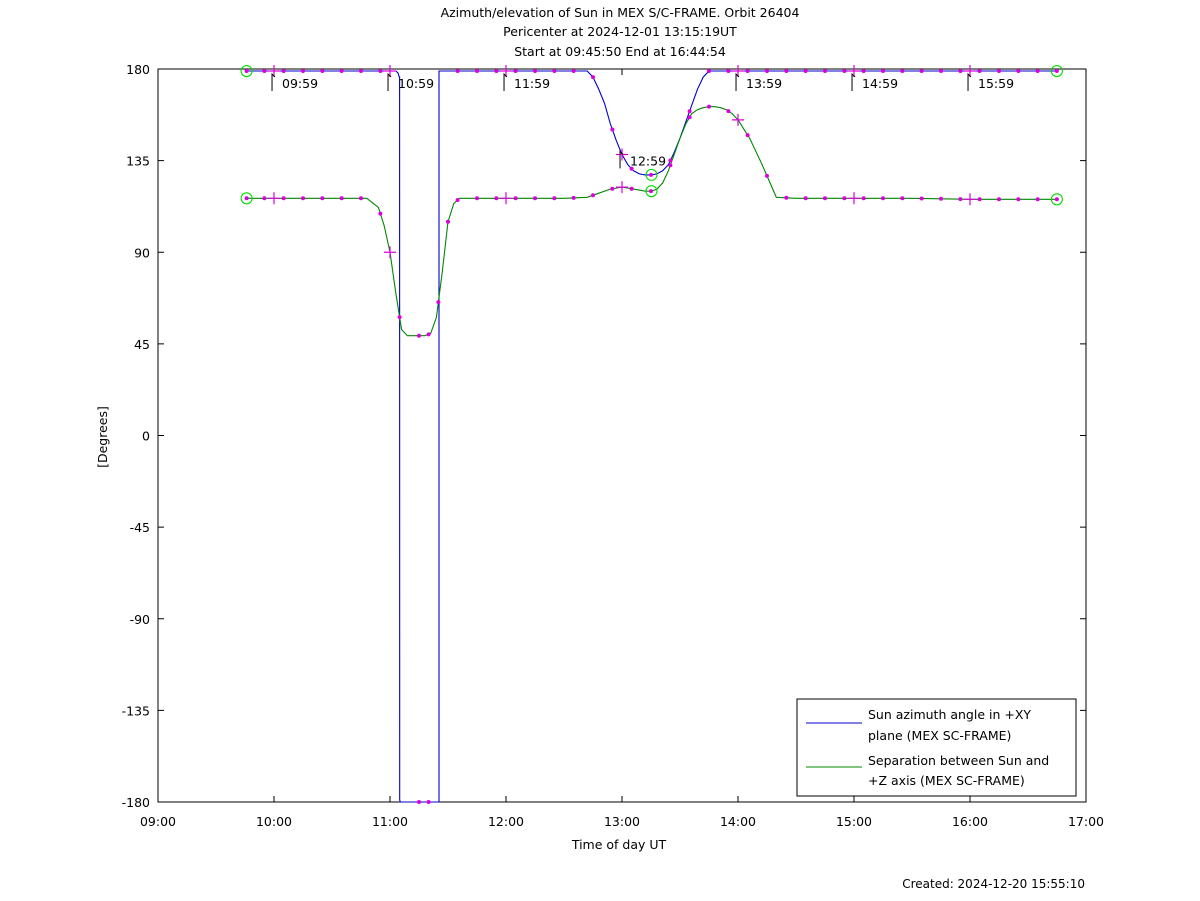 The height and width of the screenshot is (901, 1200). I want to click on annotation-label: 12:59, so click(648, 160).